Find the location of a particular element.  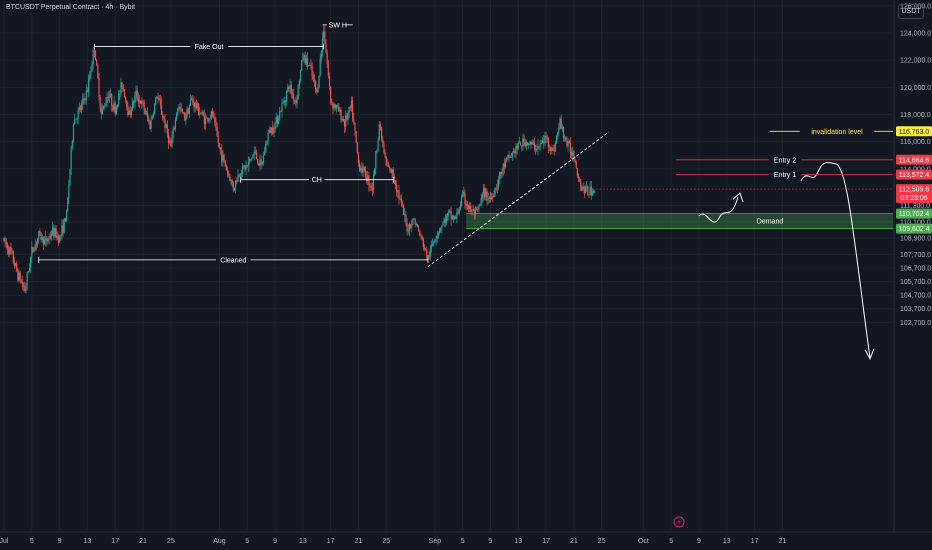

x-tick-label: 5 is located at coordinates (463, 541).